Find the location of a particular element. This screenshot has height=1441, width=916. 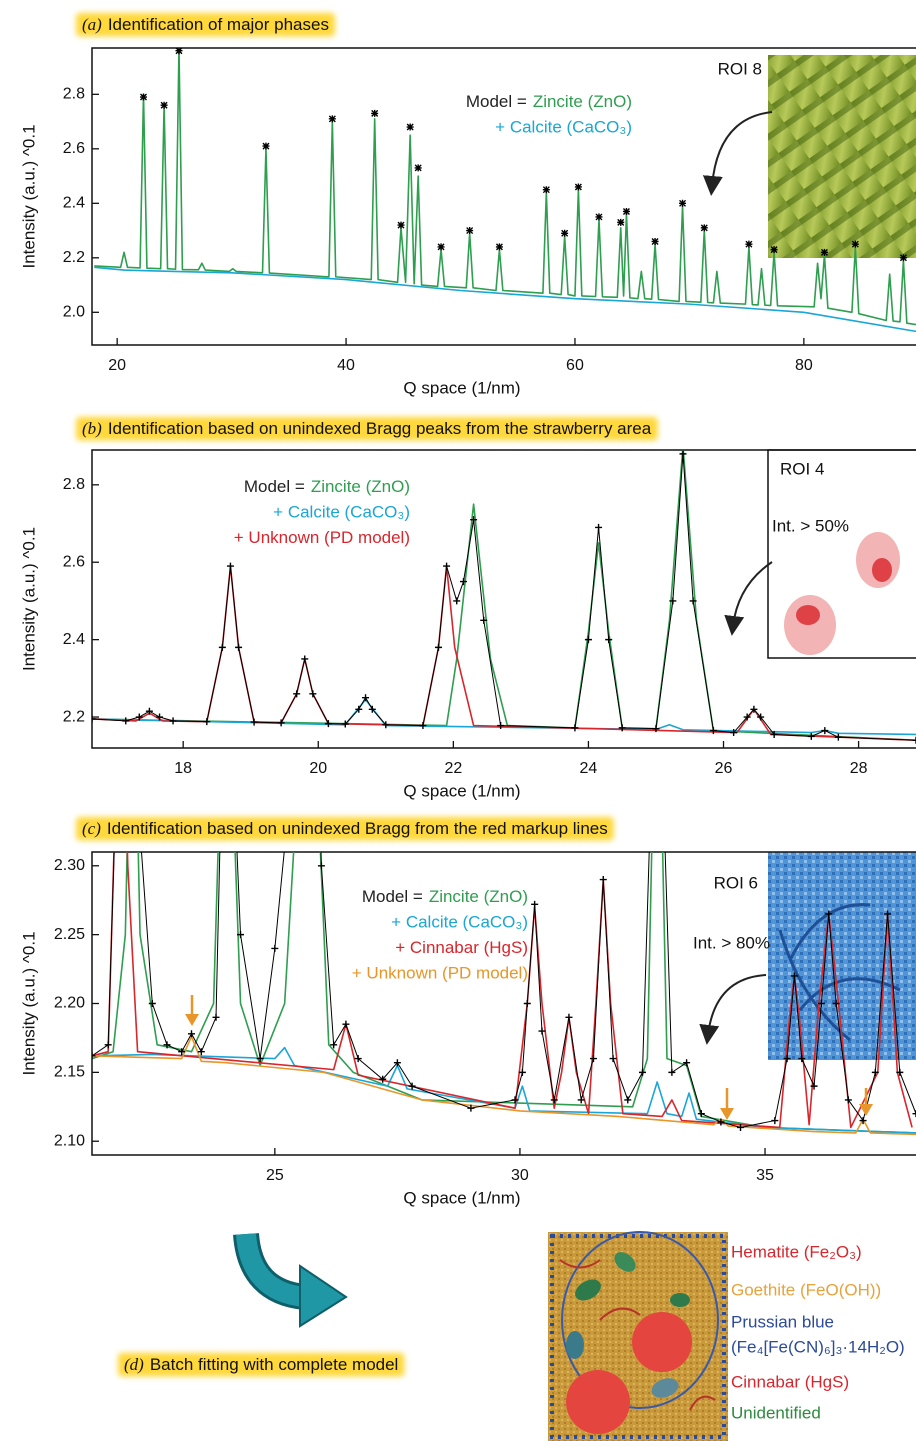

x-tick-label: 80 is located at coordinates (804, 365).